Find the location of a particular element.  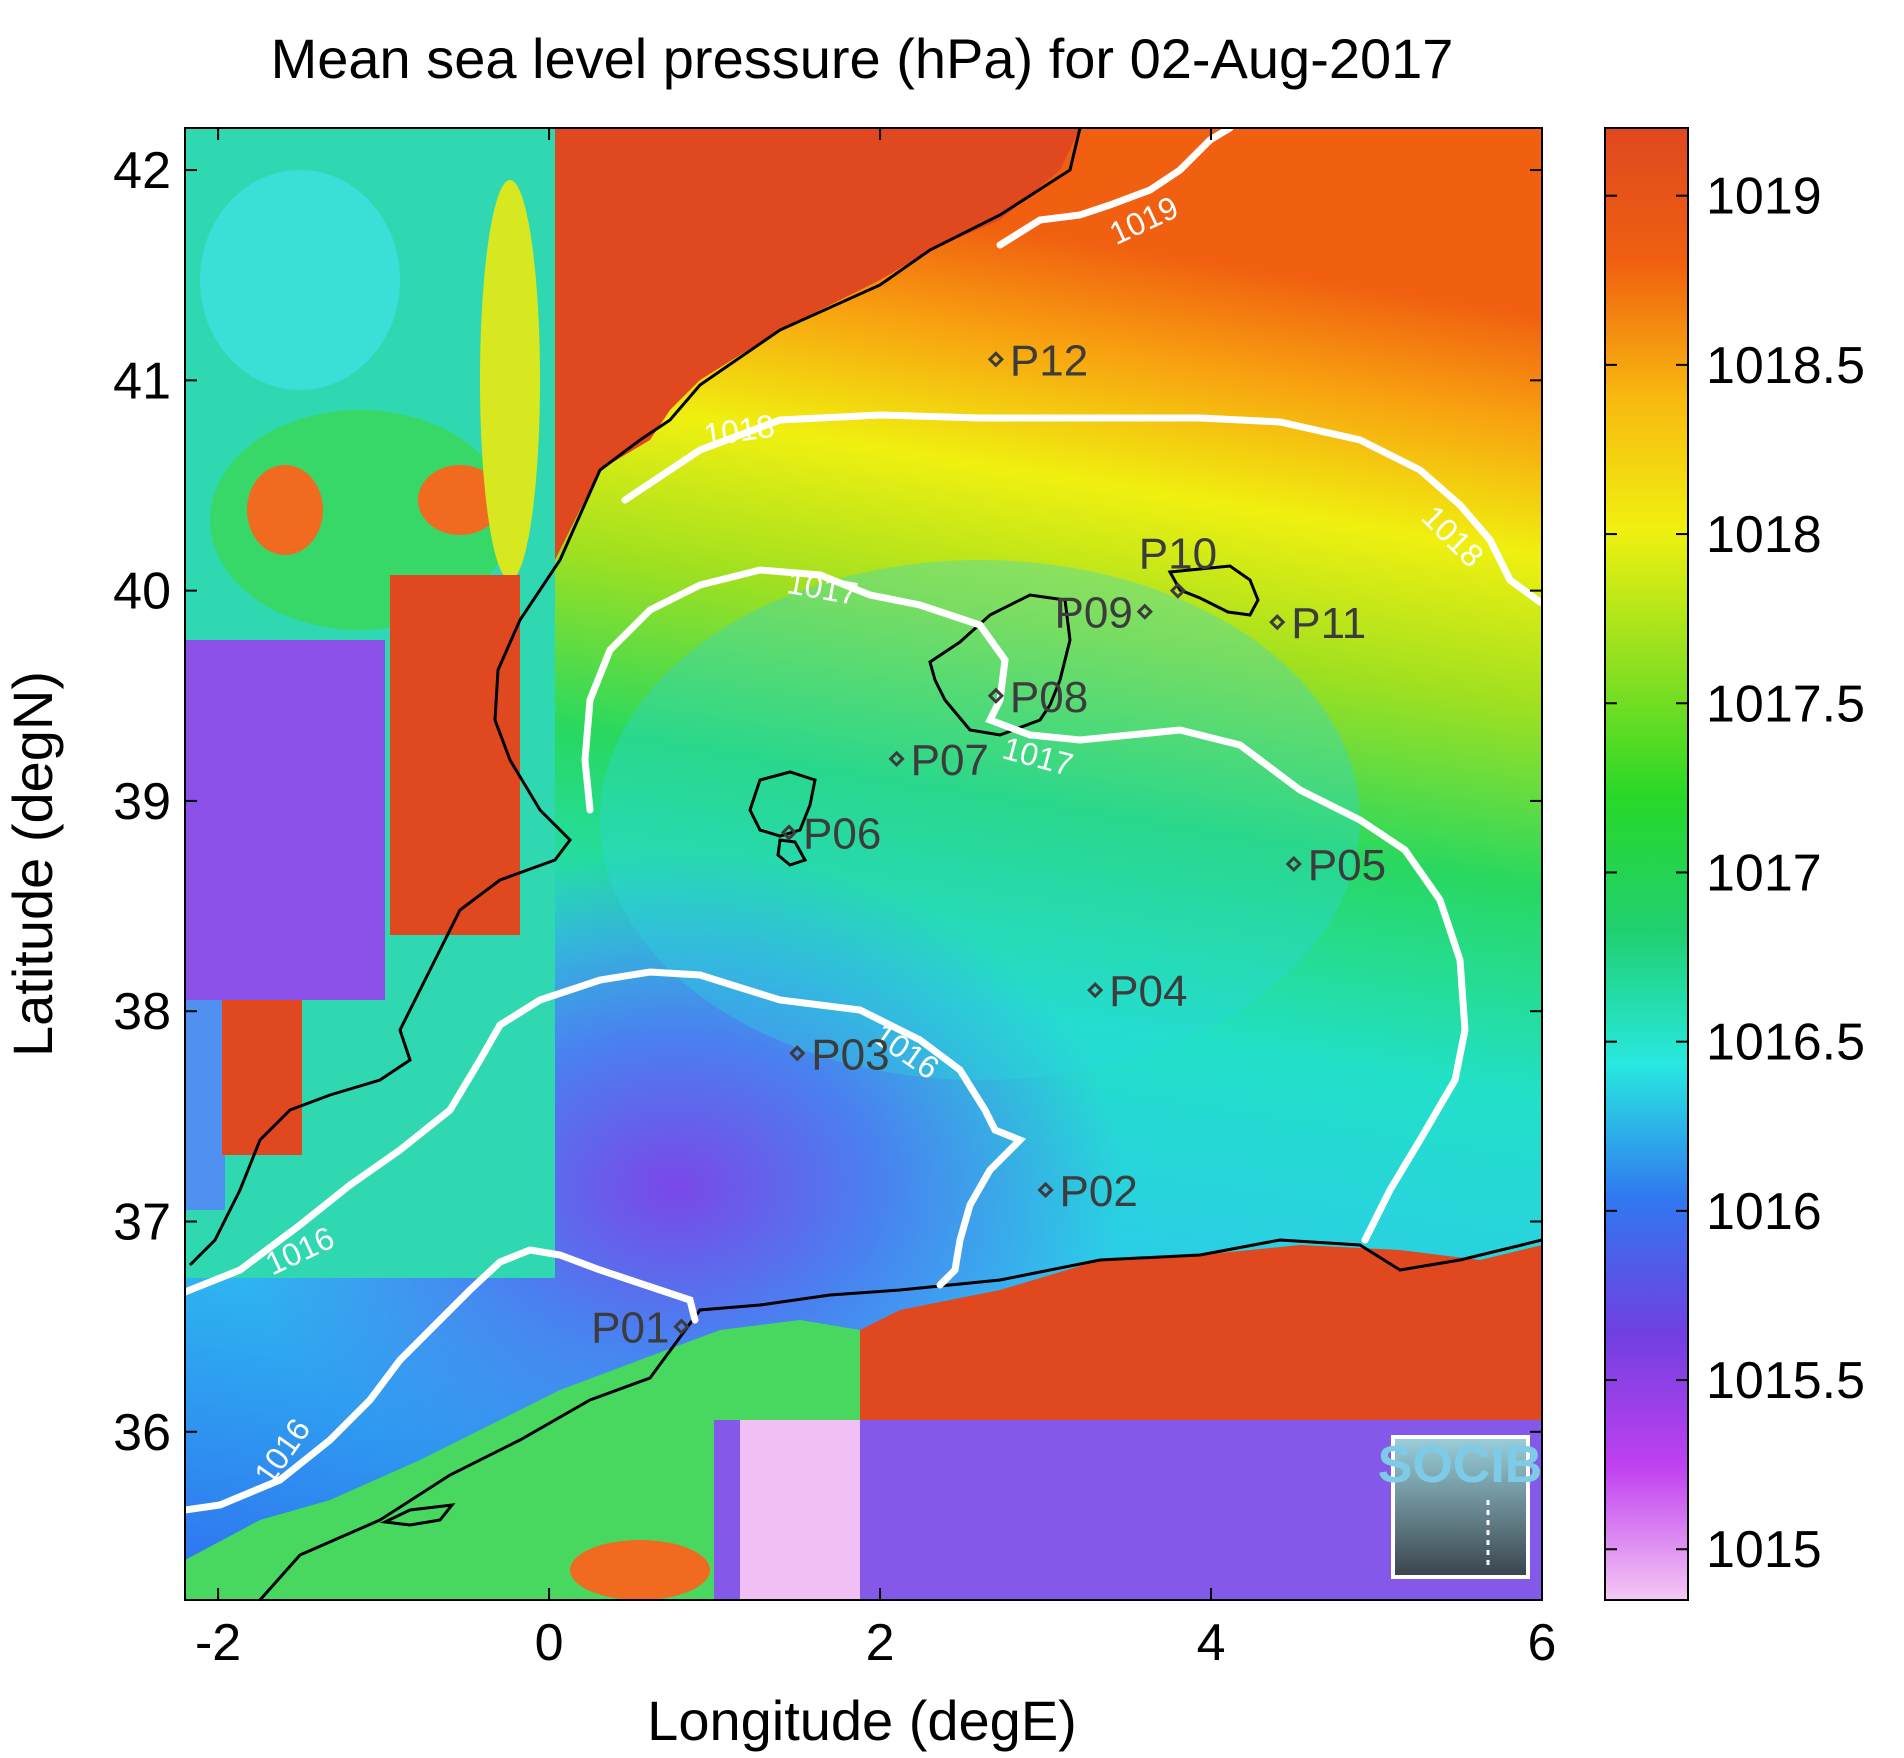

iberia-orange-patch-b is located at coordinates (460, 500).